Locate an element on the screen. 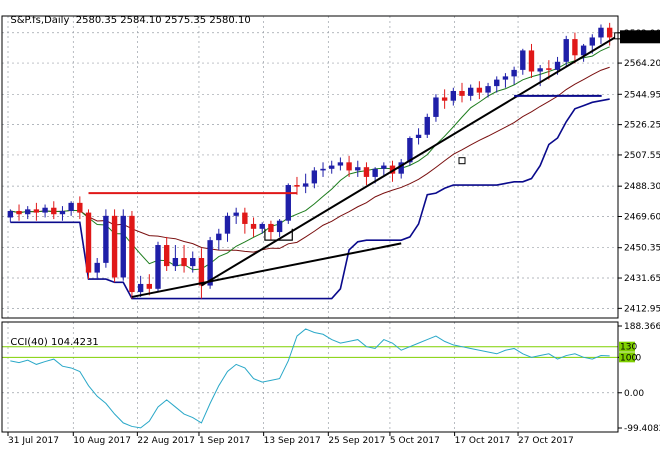  cci-label: CCI(40) 104.4231 is located at coordinates (54, 342).